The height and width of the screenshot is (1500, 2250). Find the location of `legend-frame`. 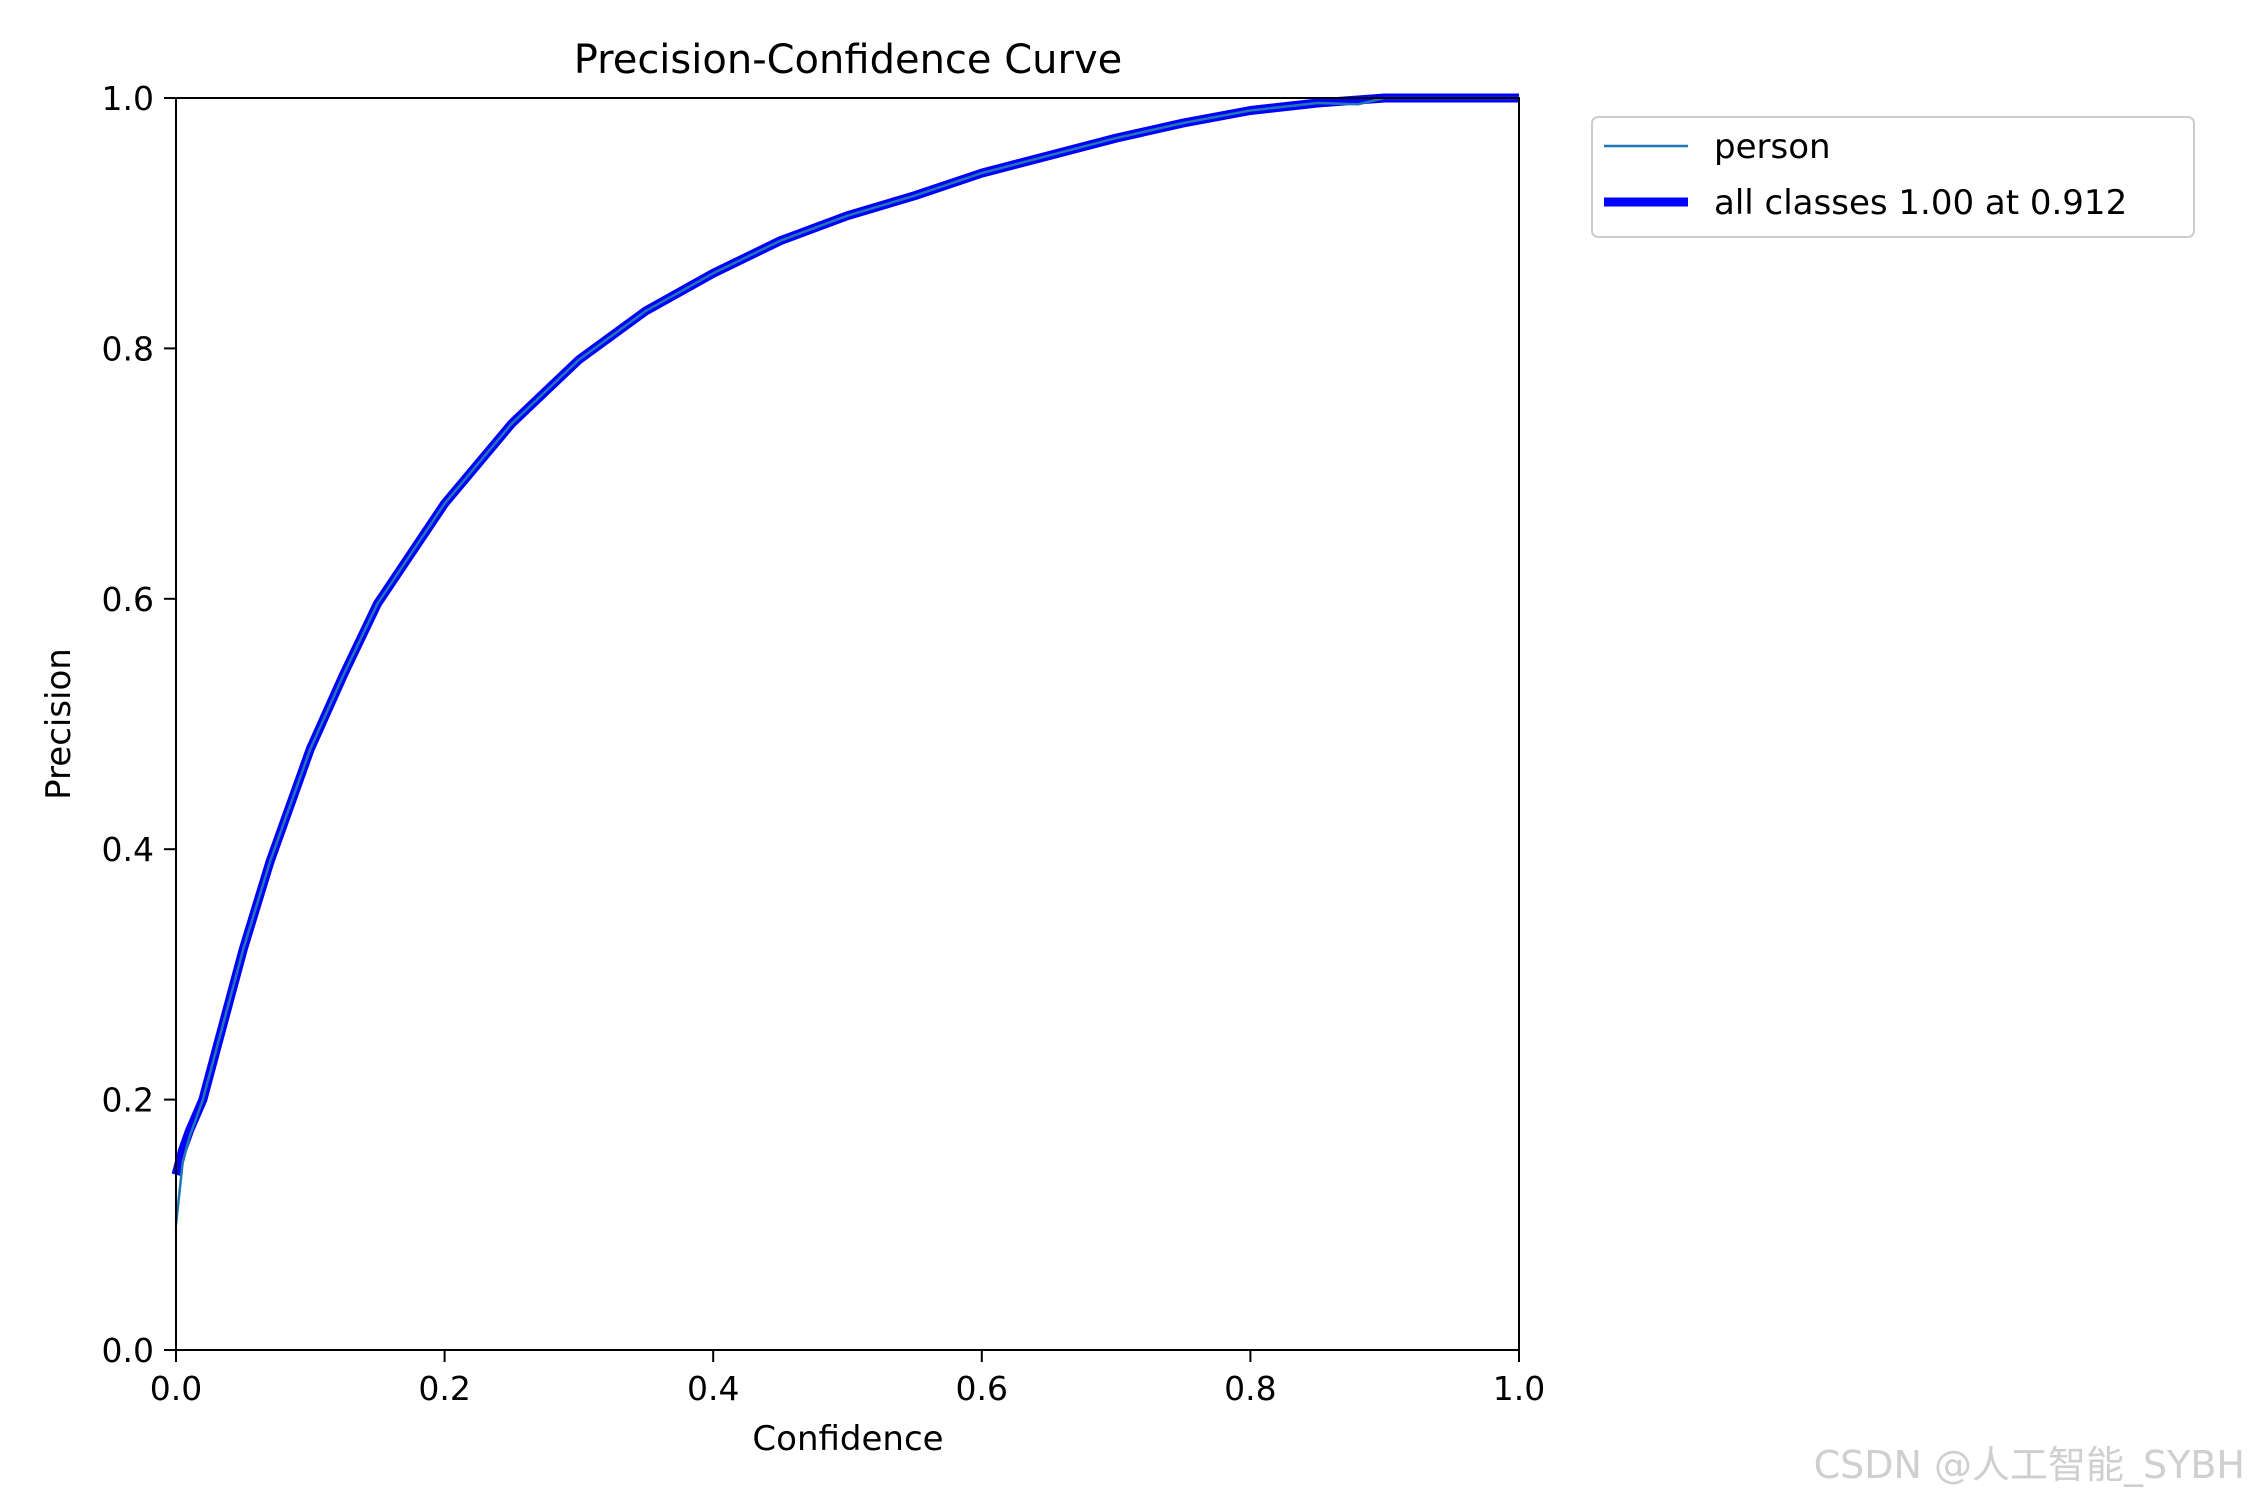

legend-frame is located at coordinates (1893, 177).